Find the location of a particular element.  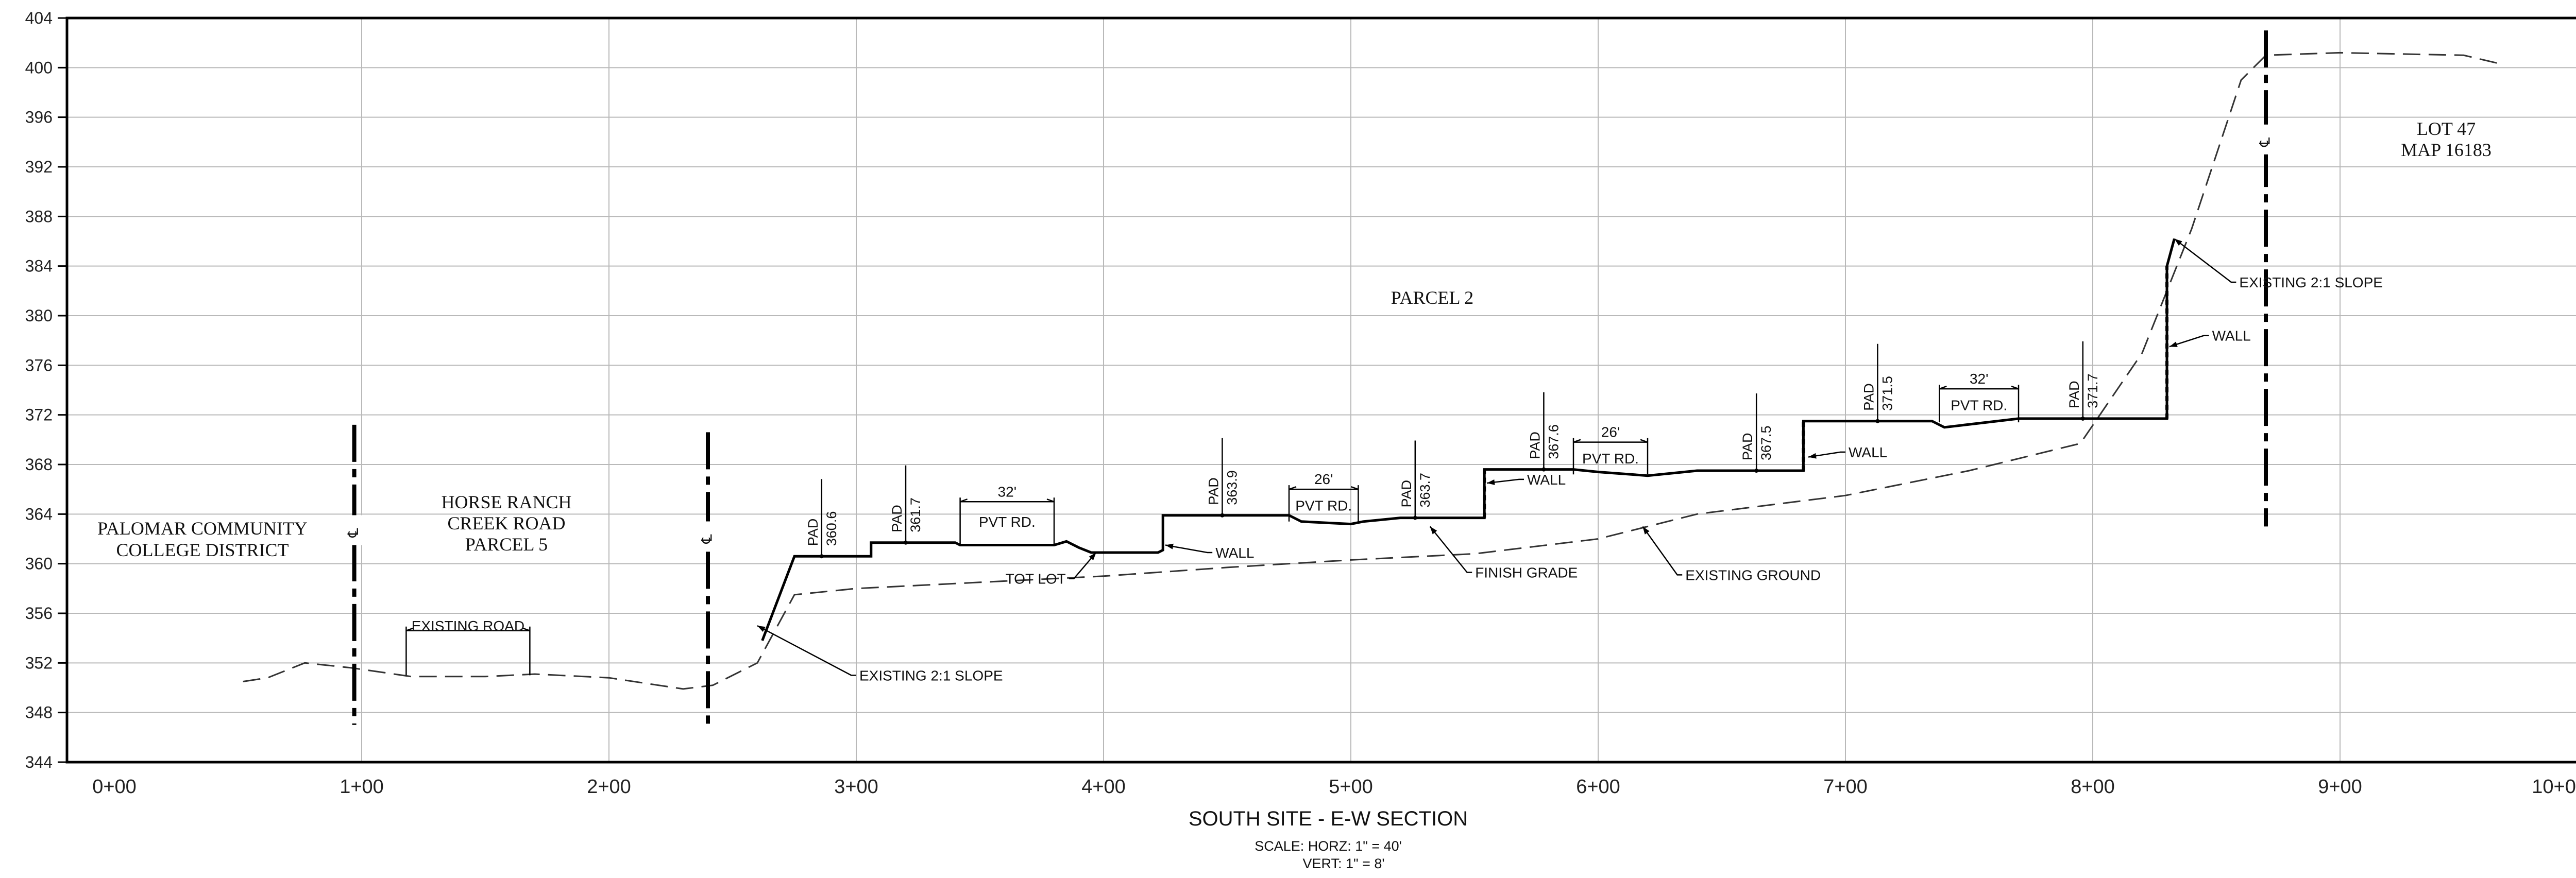

y-tick-label-left: 352 is located at coordinates (39, 662).